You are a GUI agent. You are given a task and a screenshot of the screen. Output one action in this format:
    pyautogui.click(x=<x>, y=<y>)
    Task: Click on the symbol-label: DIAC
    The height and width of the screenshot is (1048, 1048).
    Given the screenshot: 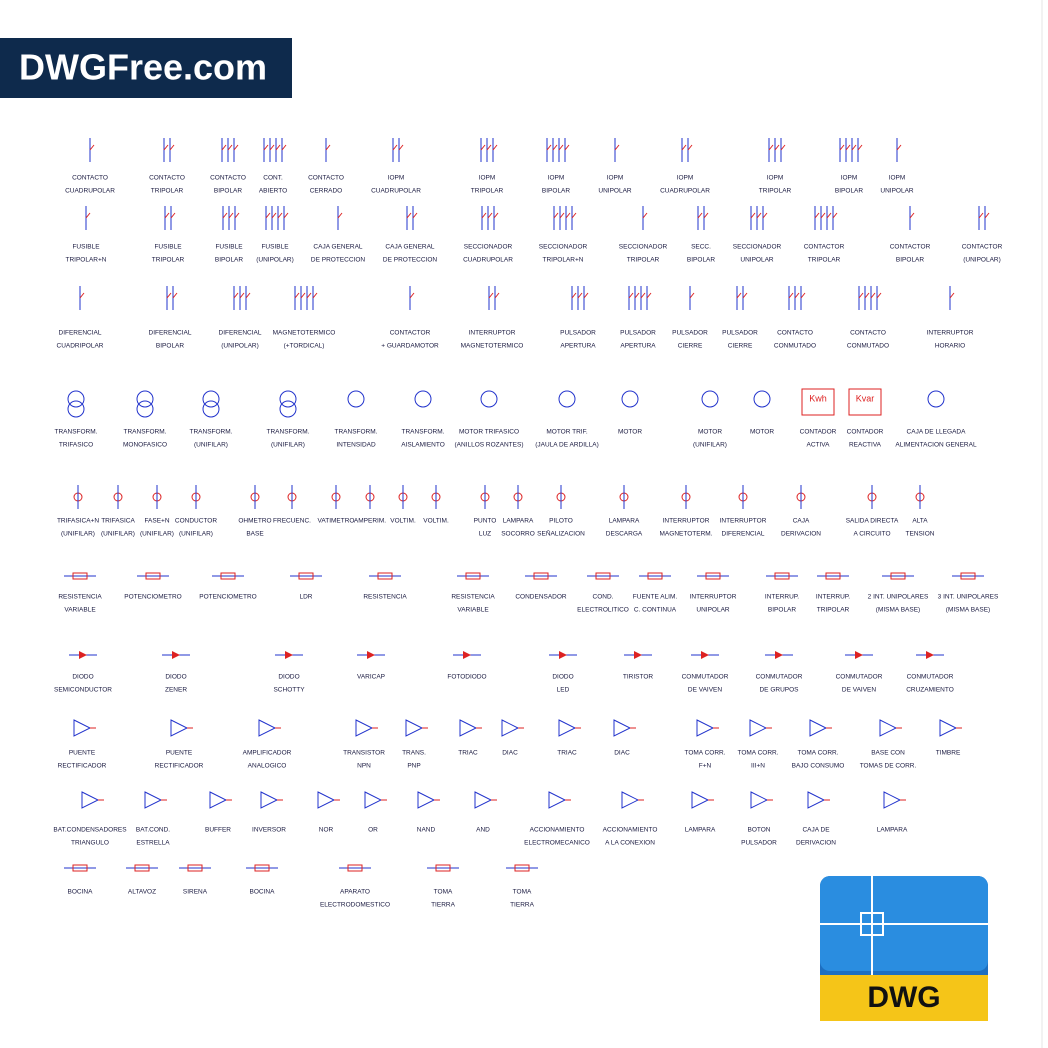 What is the action you would take?
    pyautogui.click(x=510, y=753)
    